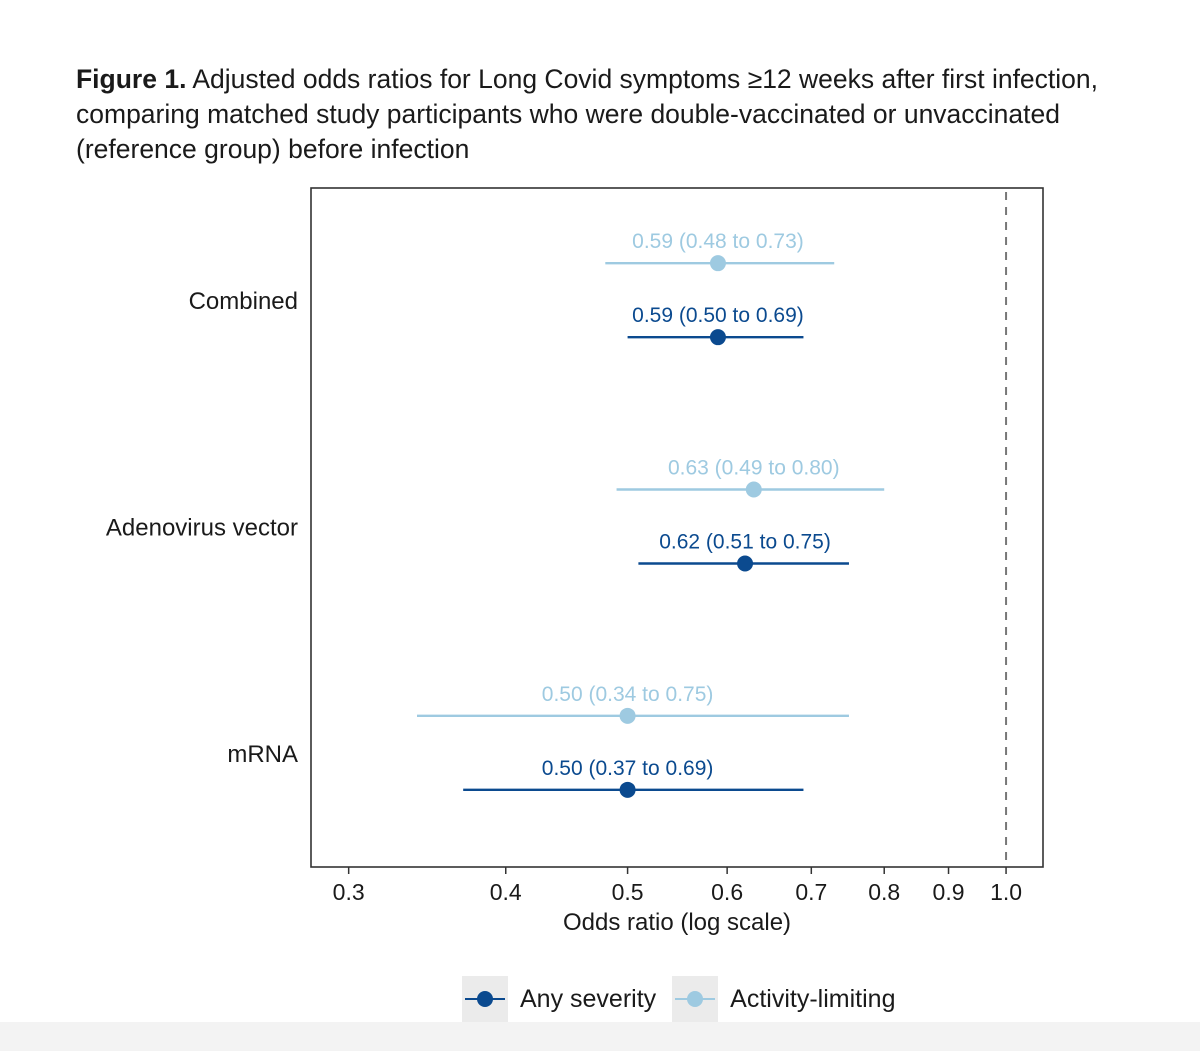 This screenshot has width=1200, height=1051. Describe the element at coordinates (600, 1036) in the screenshot. I see `page-footer-bar` at that location.